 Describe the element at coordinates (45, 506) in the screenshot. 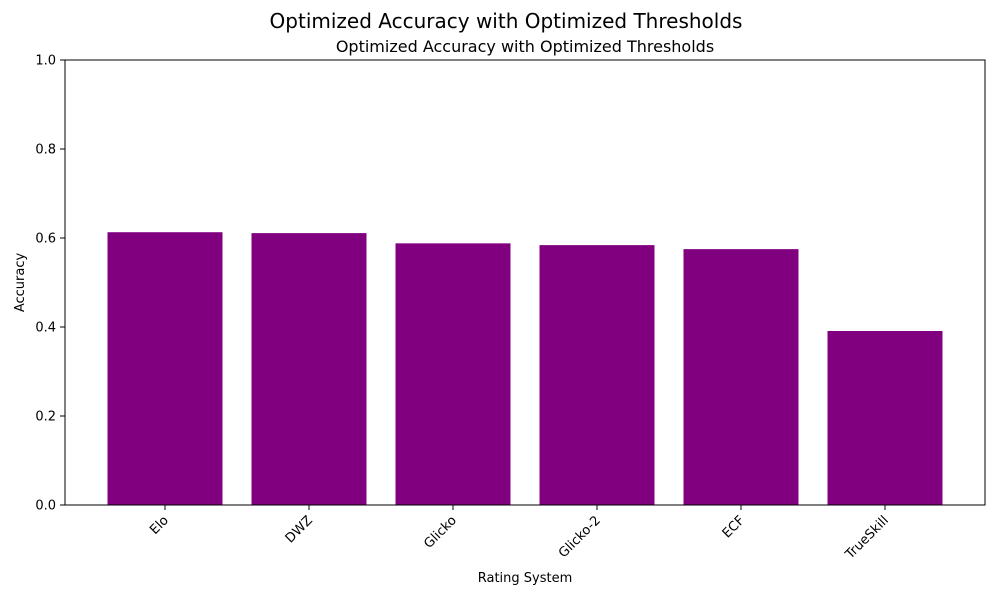

I see `y-tick-label: 0.0` at that location.